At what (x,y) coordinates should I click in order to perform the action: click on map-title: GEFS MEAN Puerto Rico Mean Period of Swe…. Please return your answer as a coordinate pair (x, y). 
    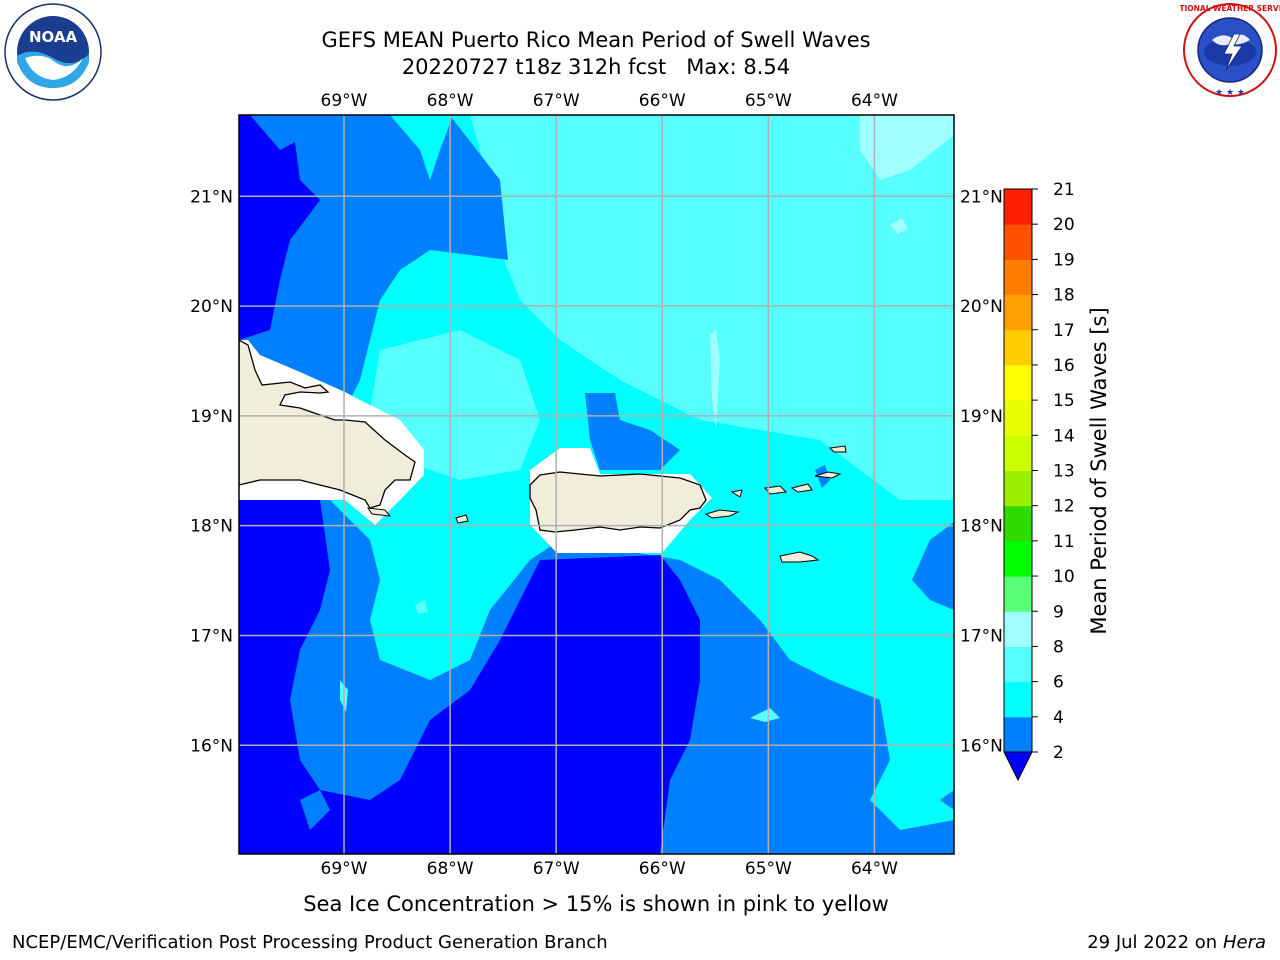
    Looking at the image, I should click on (596, 40).